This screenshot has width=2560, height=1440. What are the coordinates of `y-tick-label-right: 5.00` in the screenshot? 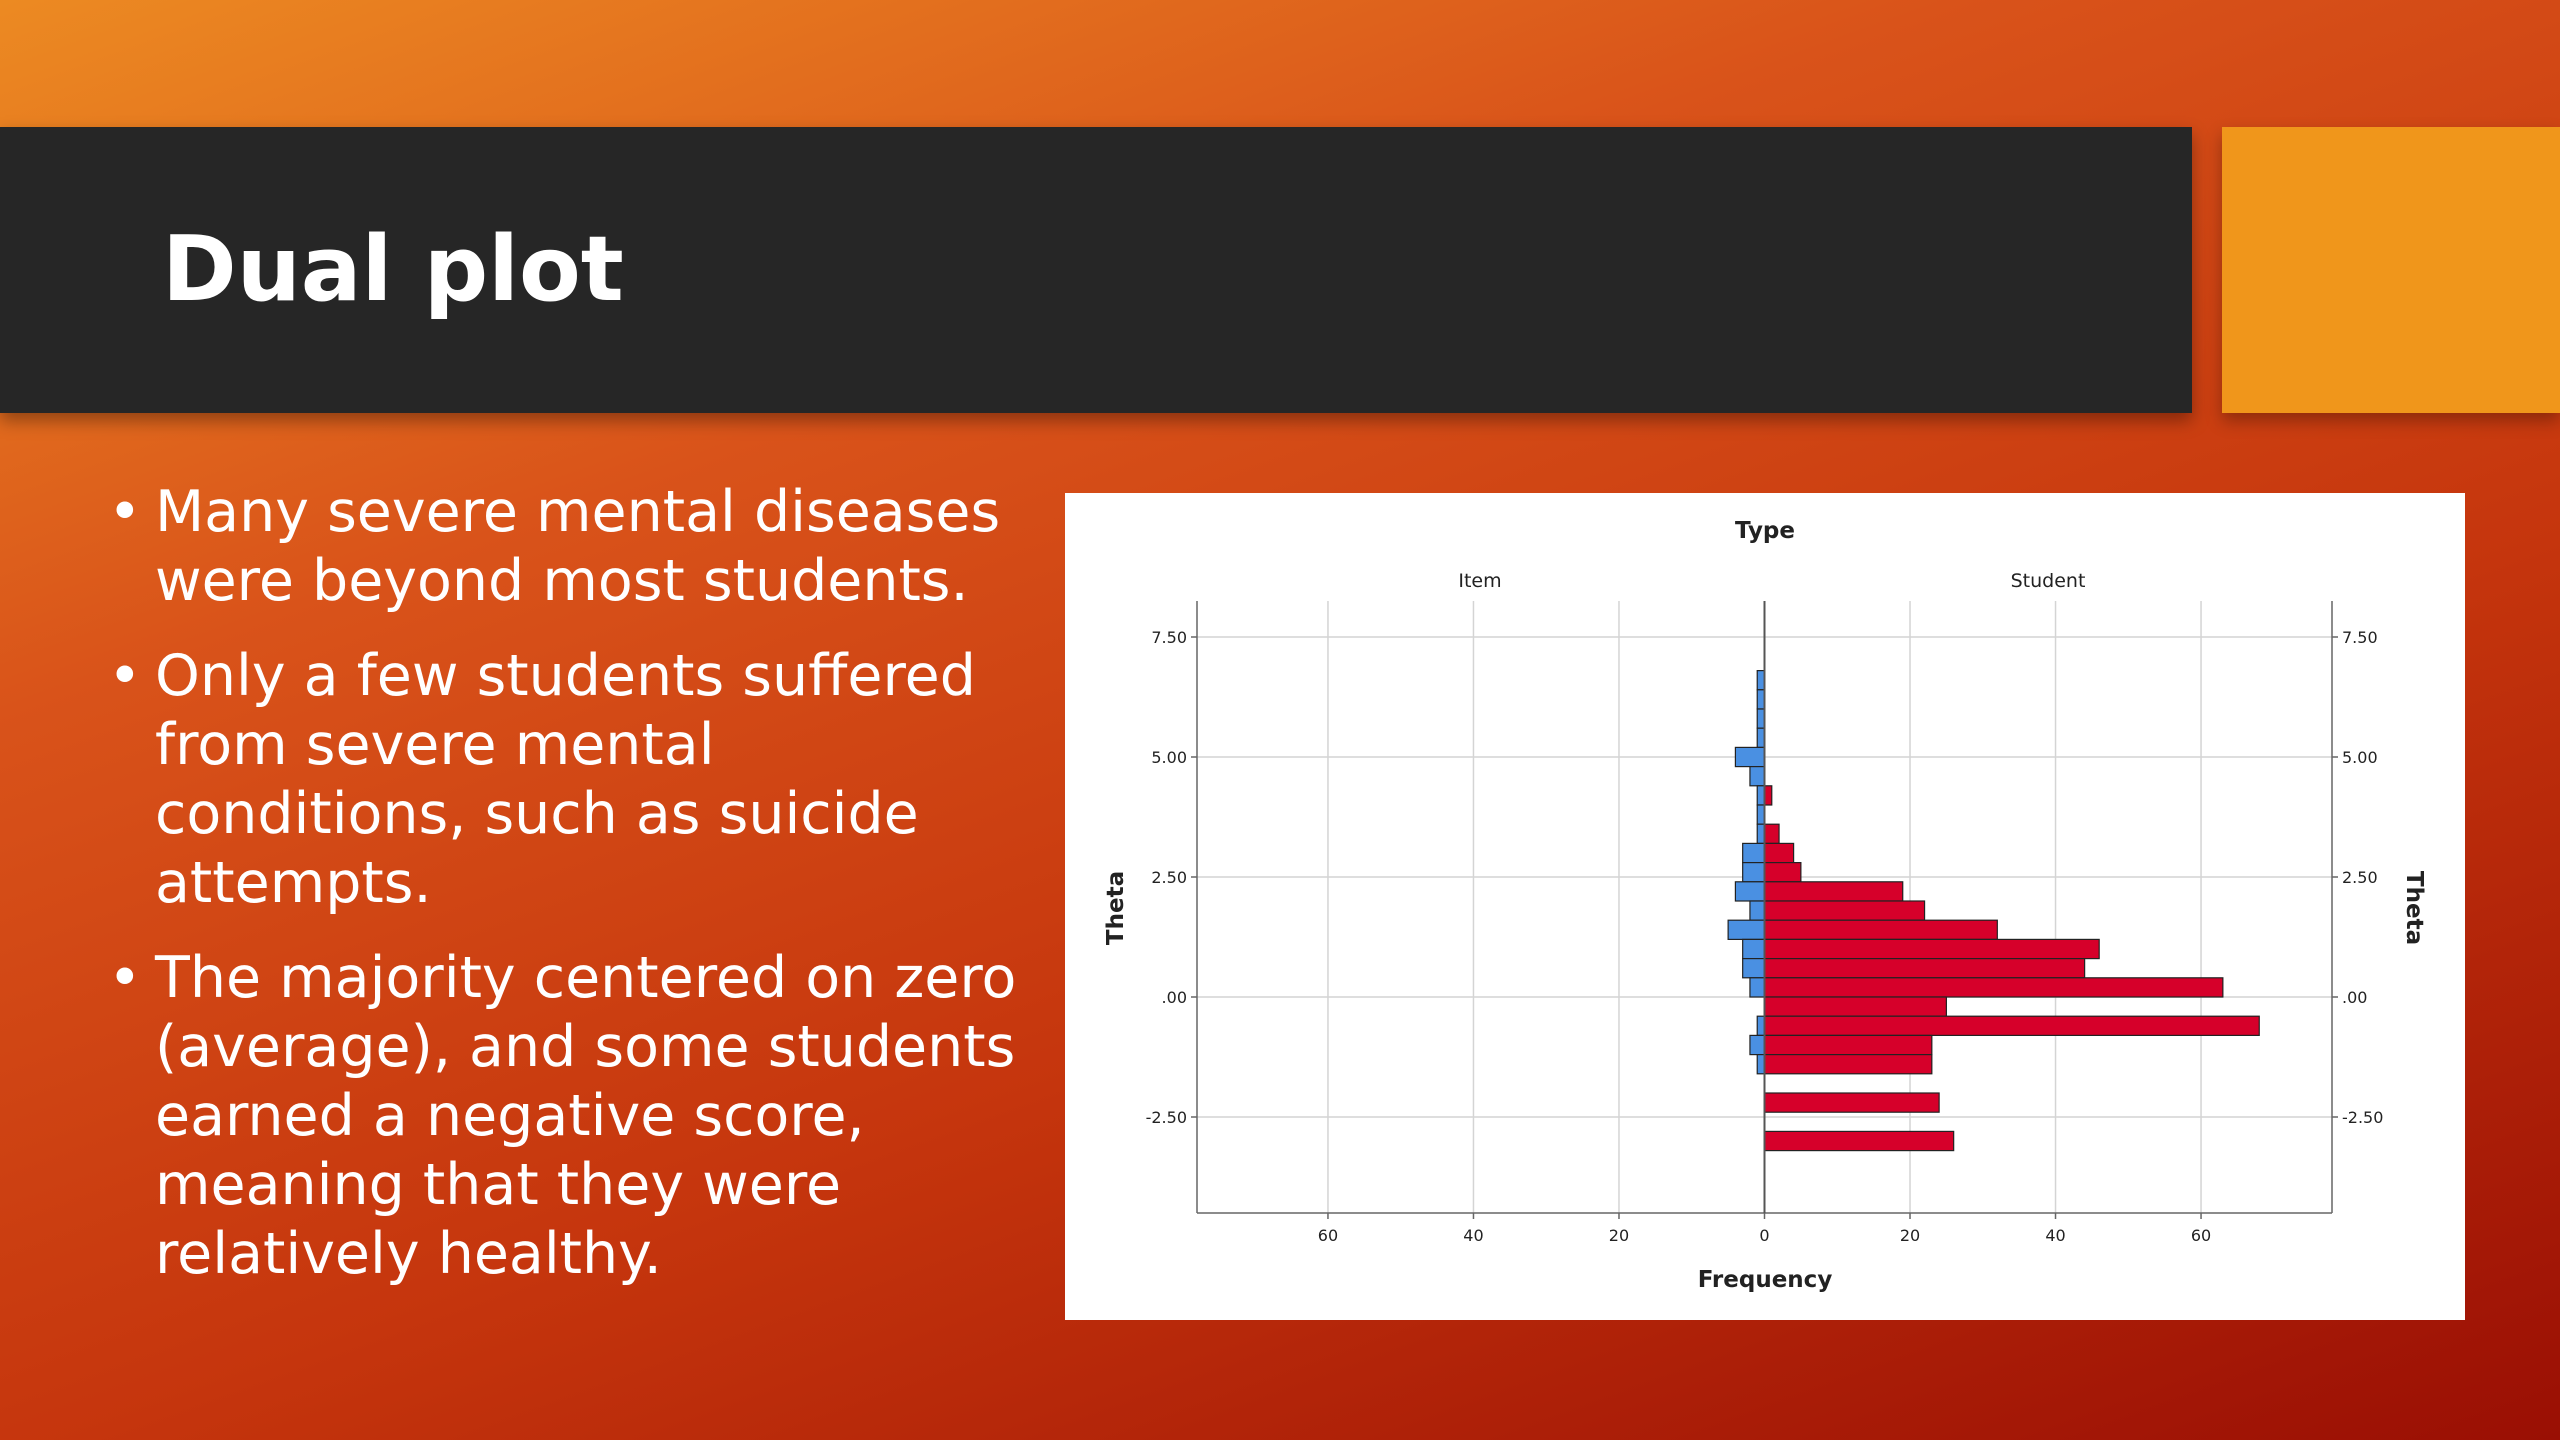 It's located at (2360, 757).